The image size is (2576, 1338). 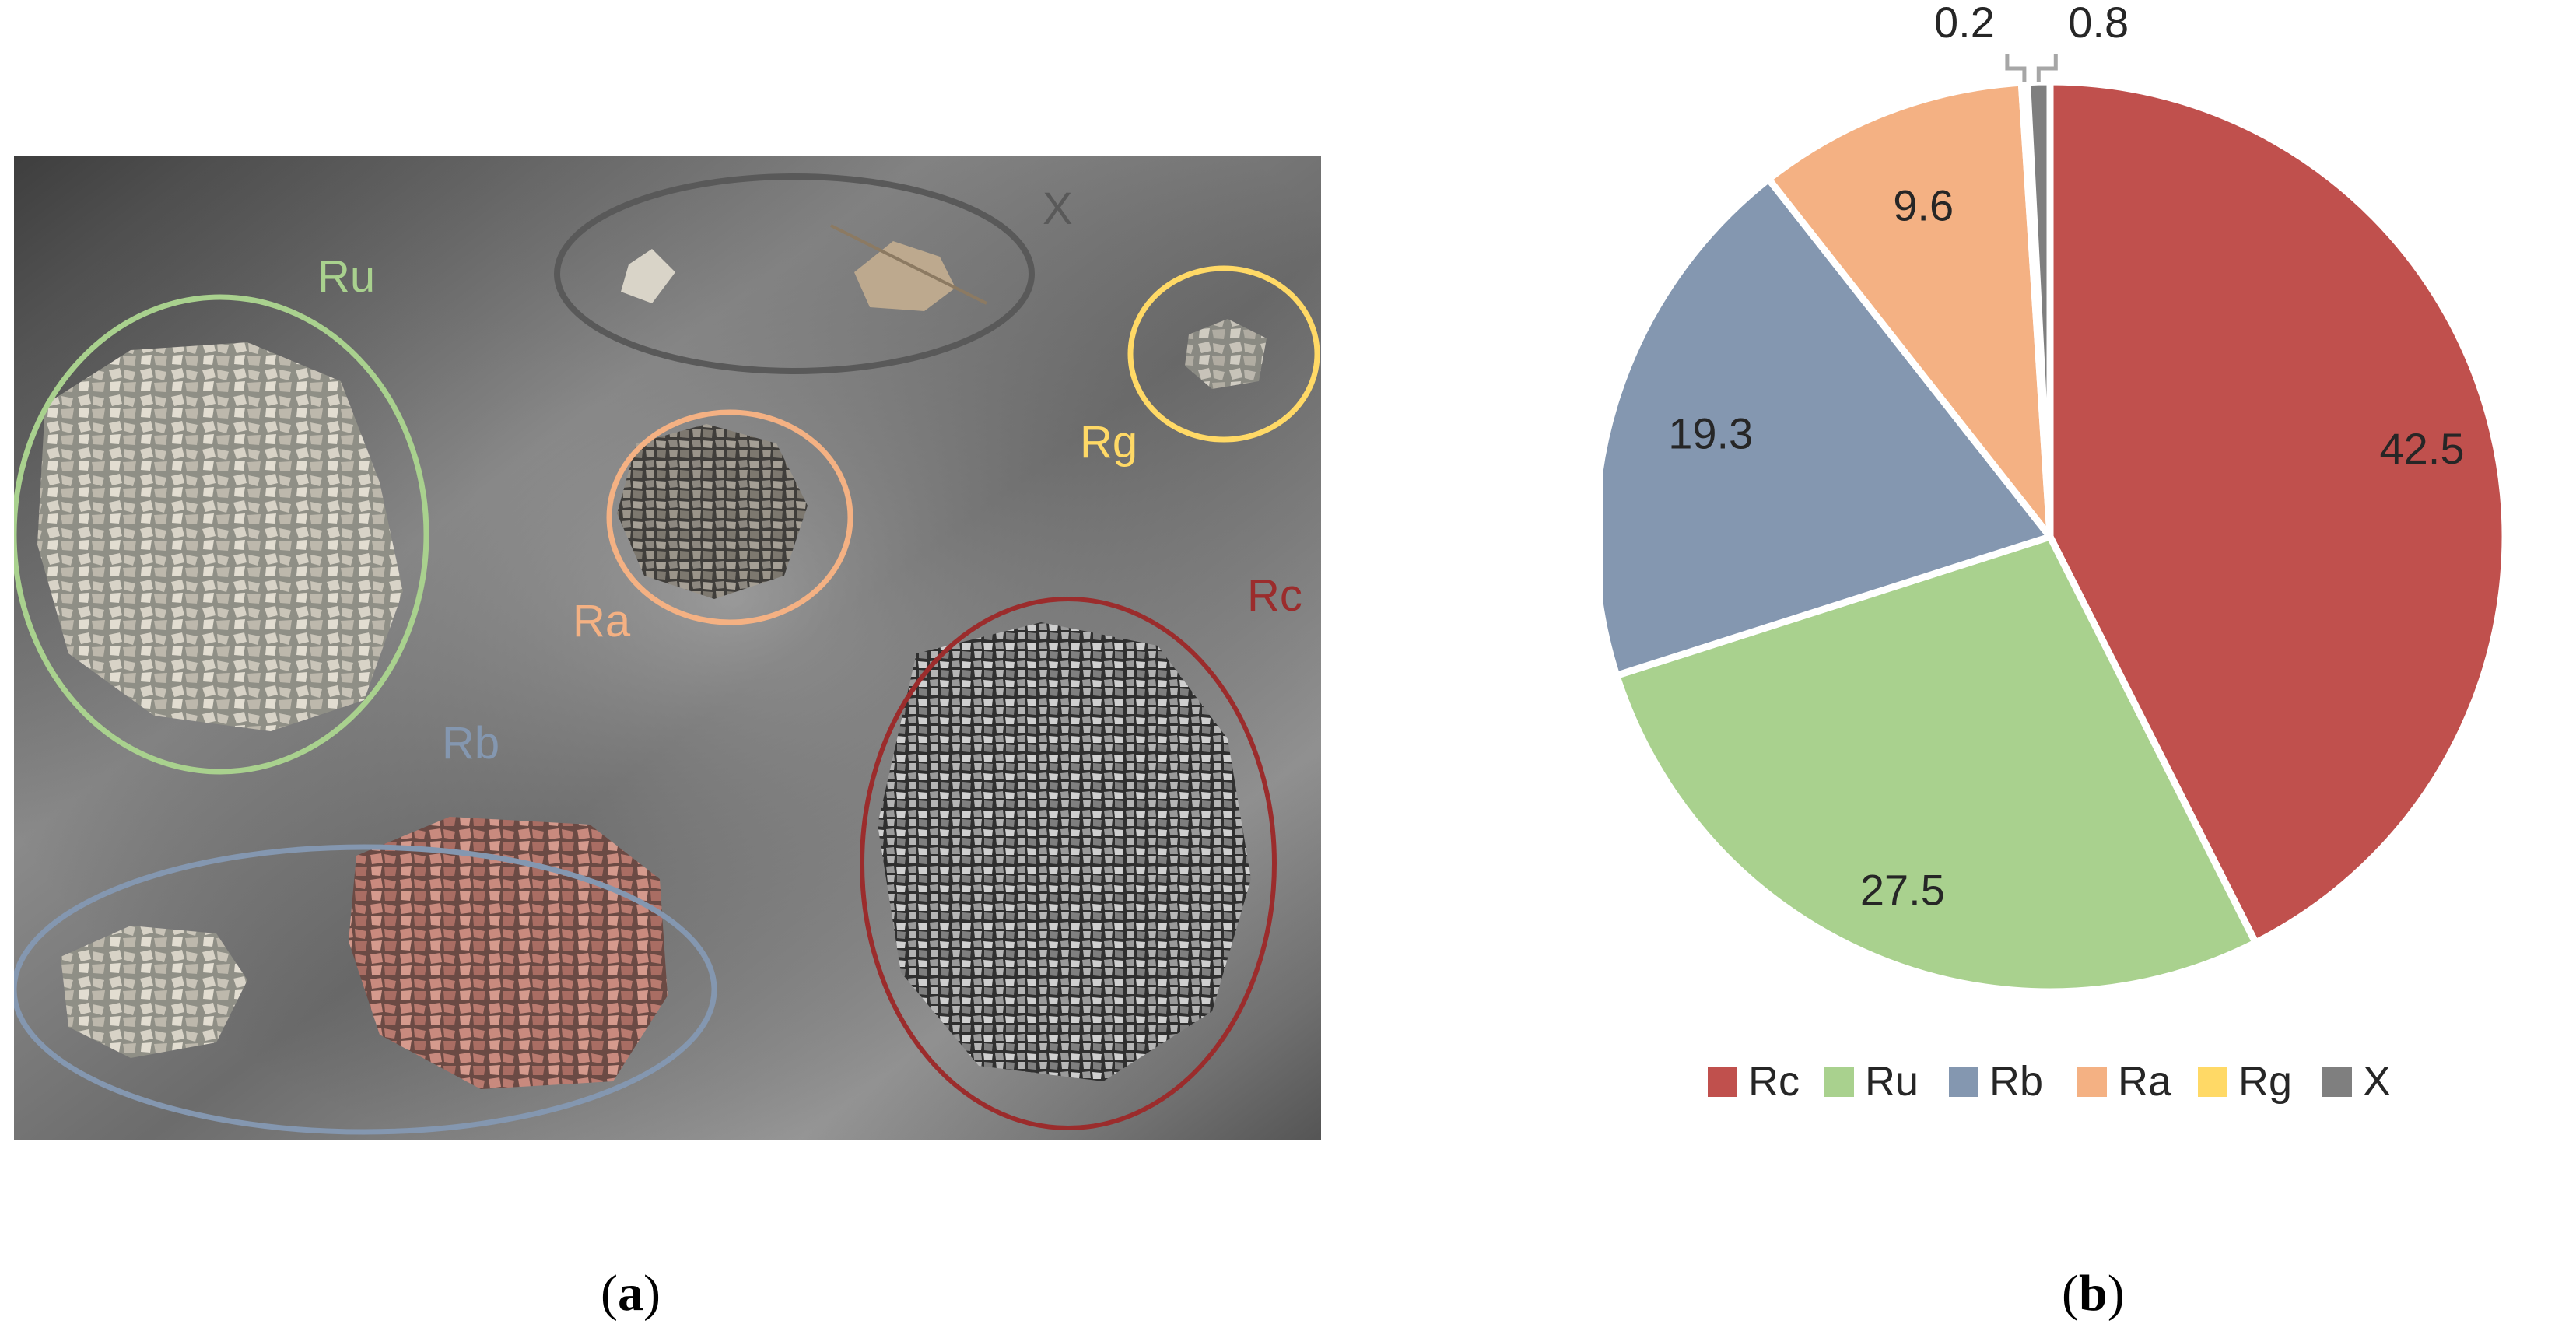 I want to click on circle-ru, so click(x=220, y=534).